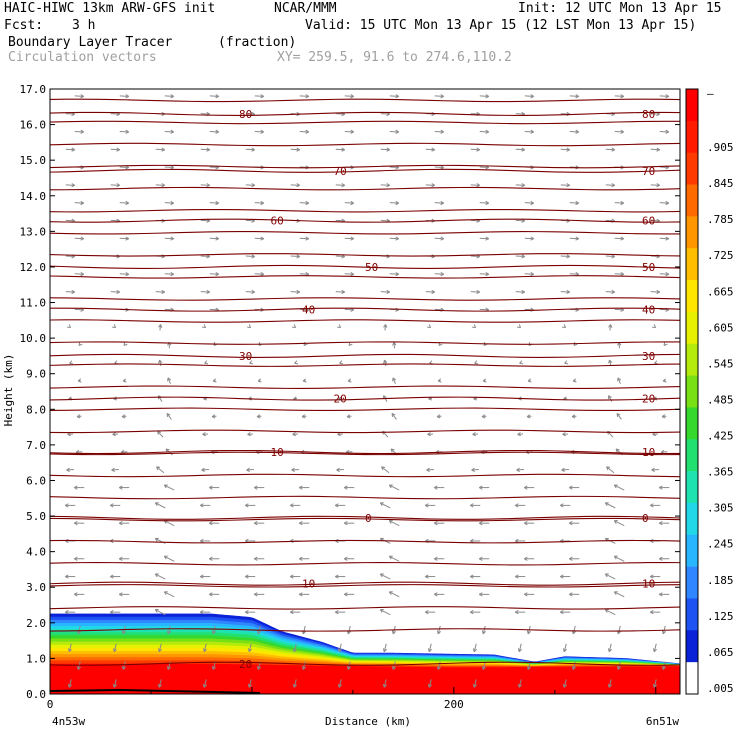 Image resolution: width=740 pixels, height=740 pixels. What do you see at coordinates (720, 183) in the screenshot?
I see `colorbar-label: .845` at bounding box center [720, 183].